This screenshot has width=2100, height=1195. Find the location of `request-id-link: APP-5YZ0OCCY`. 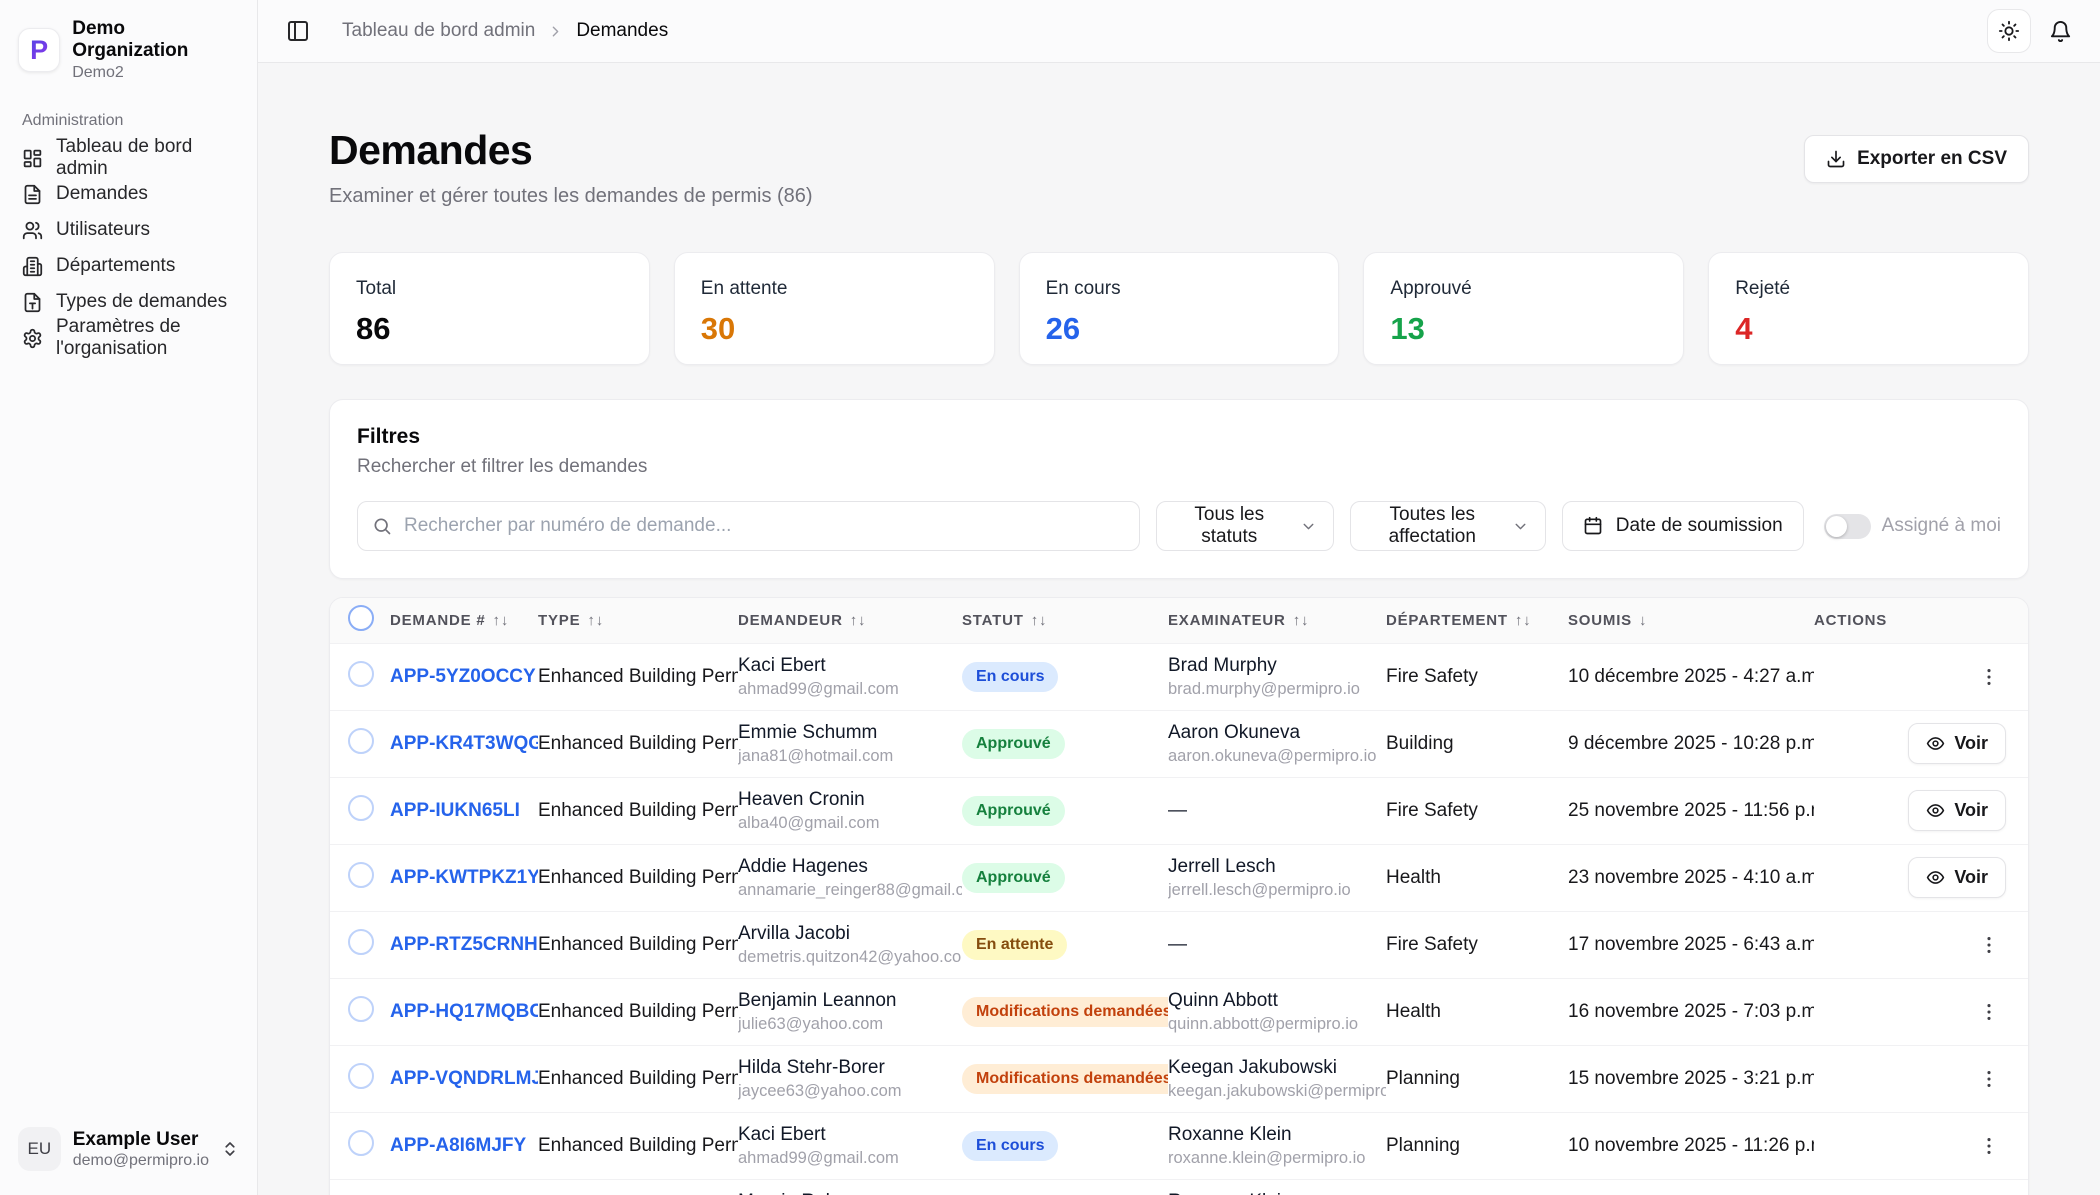

request-id-link: APP-5YZ0OCCY is located at coordinates (463, 676).